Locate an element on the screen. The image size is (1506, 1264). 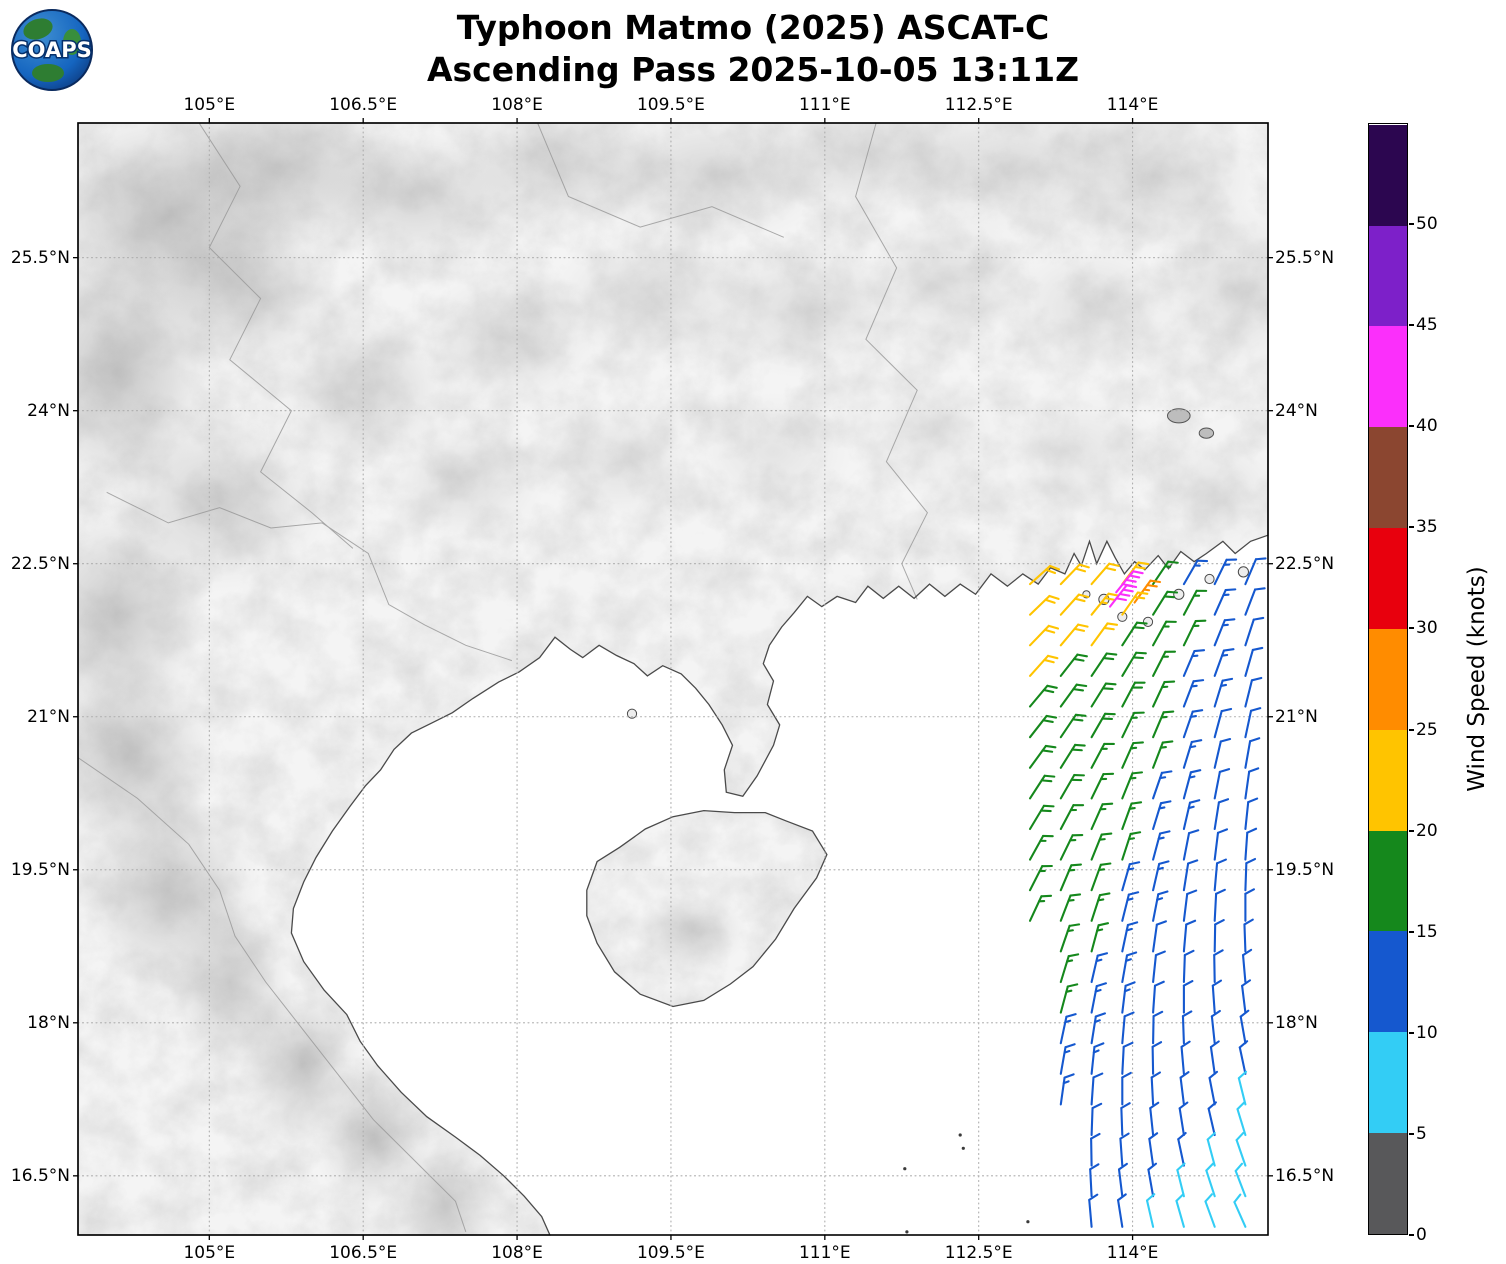
y-tick-label-right: 21°N is located at coordinates (1296, 716).